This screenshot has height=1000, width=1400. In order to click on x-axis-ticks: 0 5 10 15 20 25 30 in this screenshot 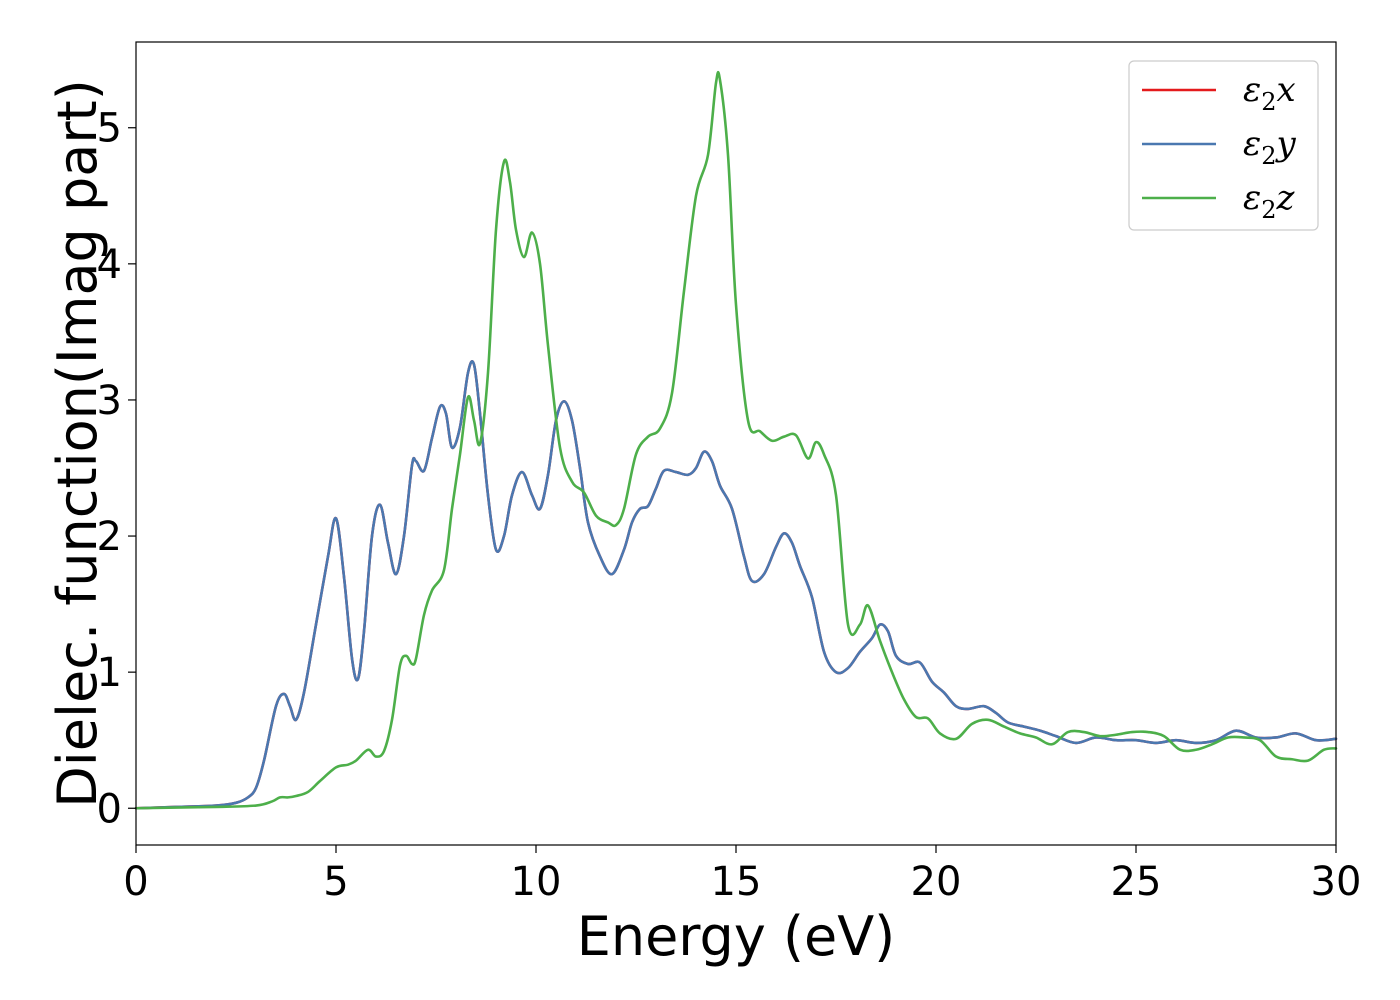, I will do `click(742, 875)`.